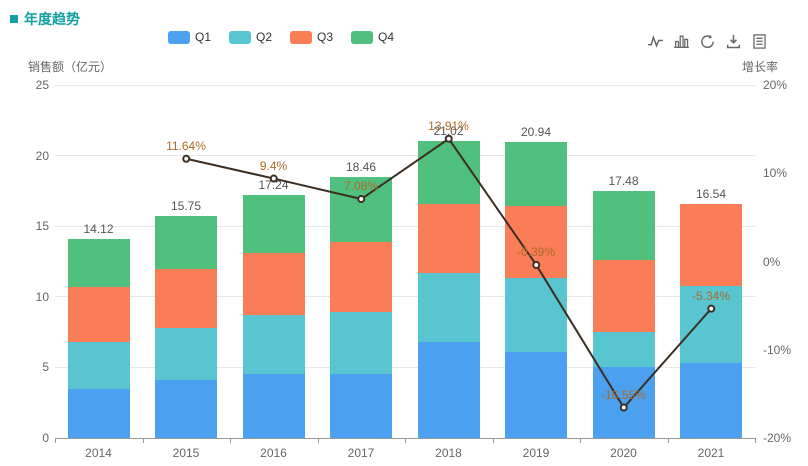  Describe the element at coordinates (281, 37) in the screenshot. I see `legend: Q1 Q2 Q3 Q4` at that location.